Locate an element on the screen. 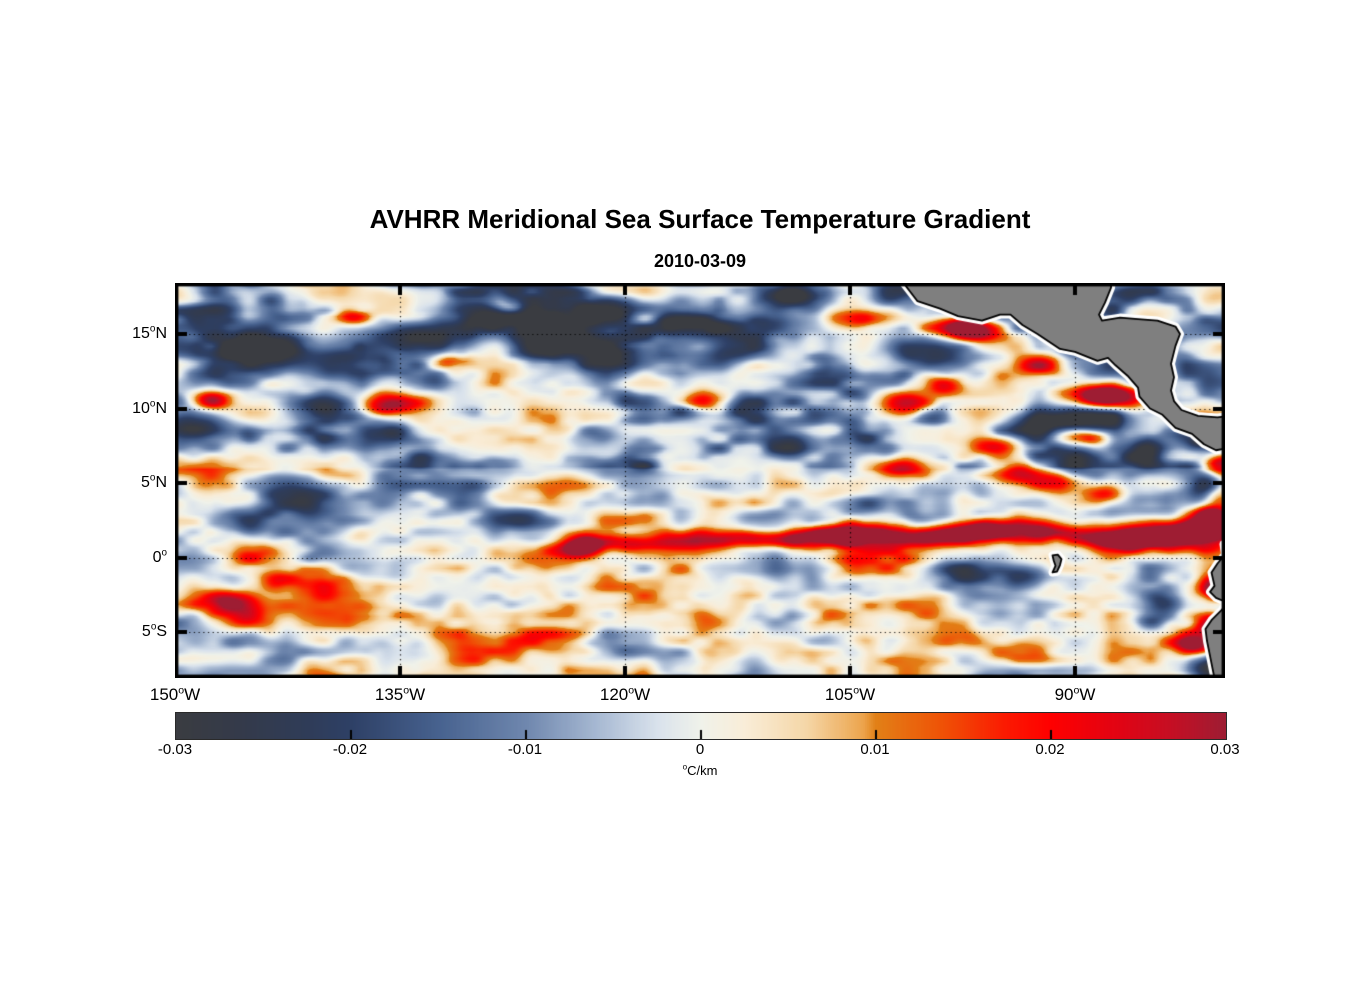 This screenshot has width=1356, height=1000. x-tick-label: 120oW is located at coordinates (625, 694).